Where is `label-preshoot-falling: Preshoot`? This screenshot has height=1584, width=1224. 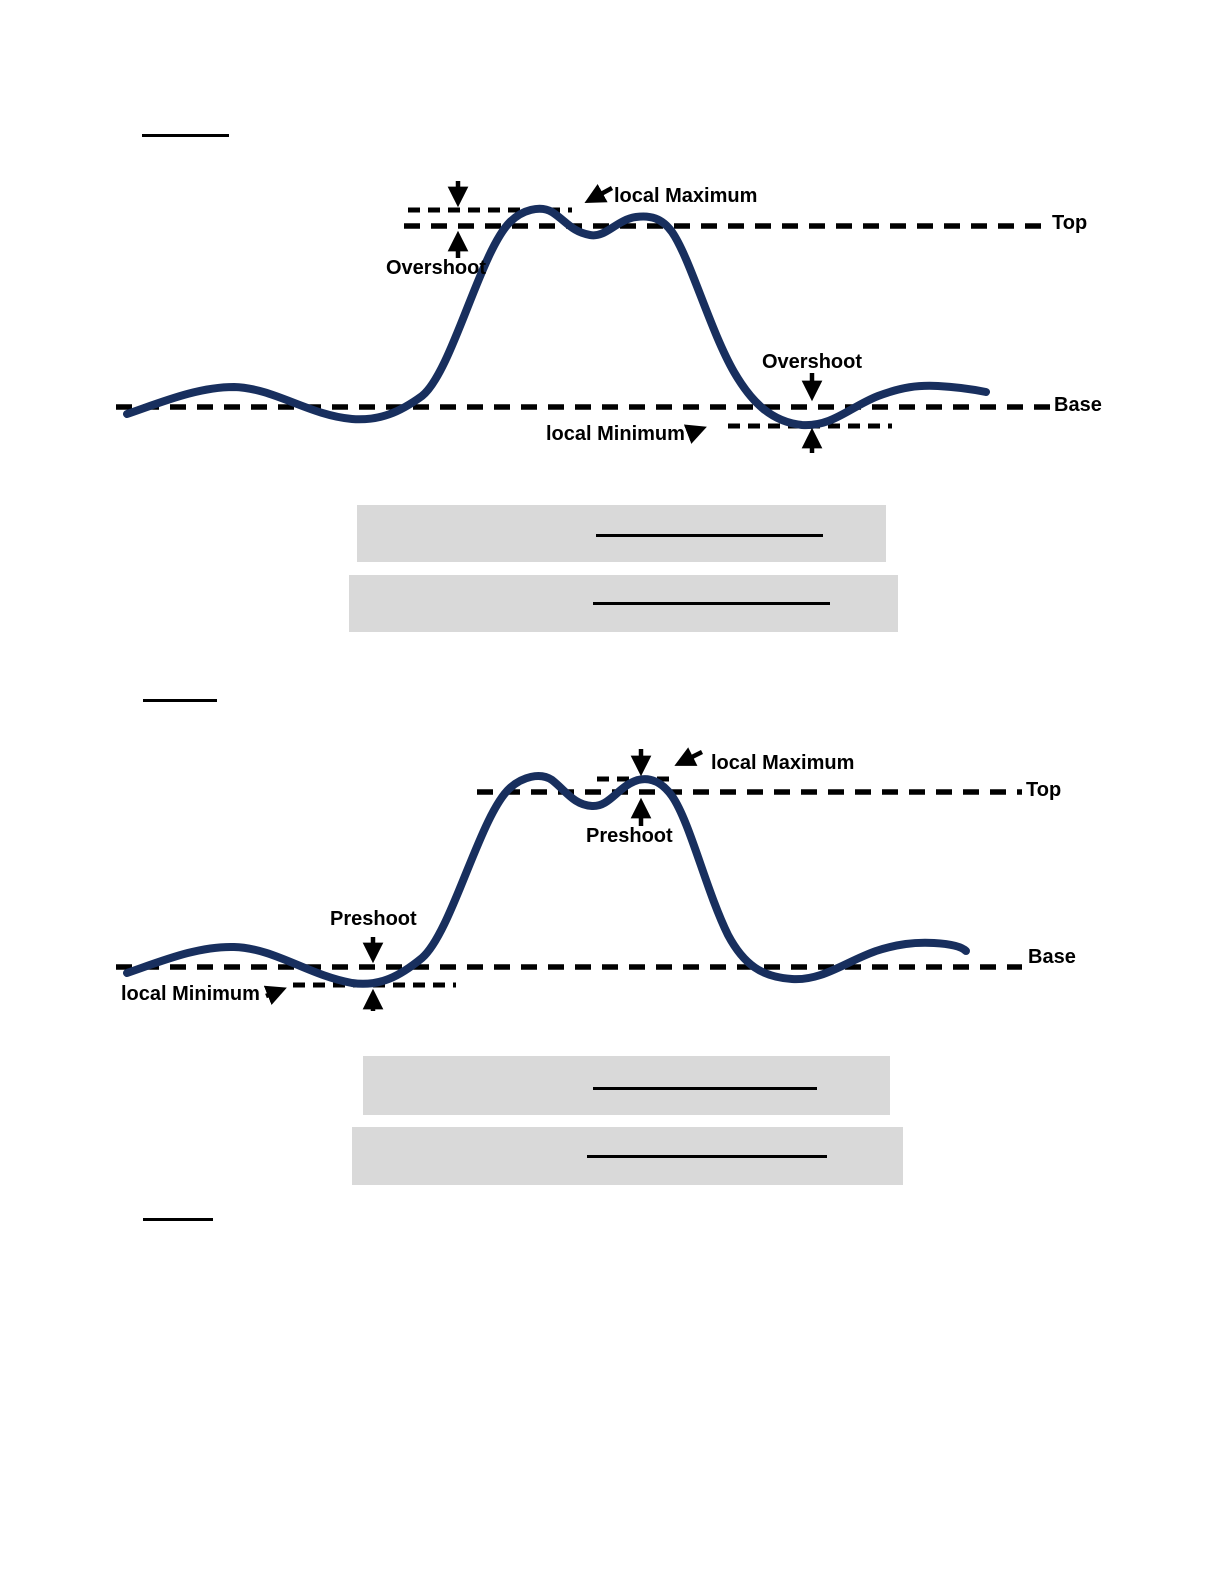
label-preshoot-falling: Preshoot is located at coordinates (629, 836).